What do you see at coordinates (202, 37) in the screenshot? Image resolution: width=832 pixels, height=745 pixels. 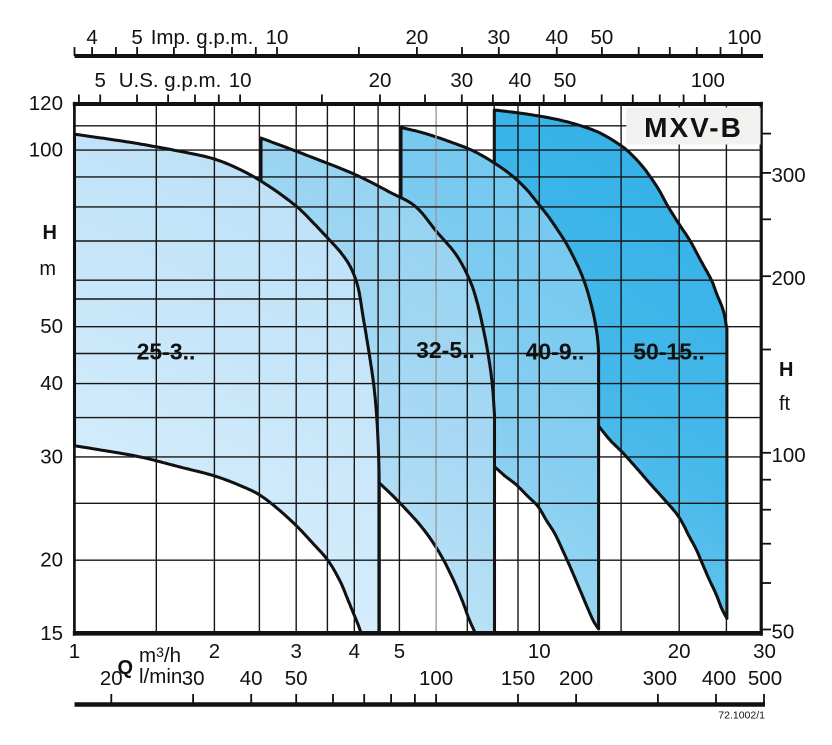 I see `svg-text: Imp. g.p.m.` at bounding box center [202, 37].